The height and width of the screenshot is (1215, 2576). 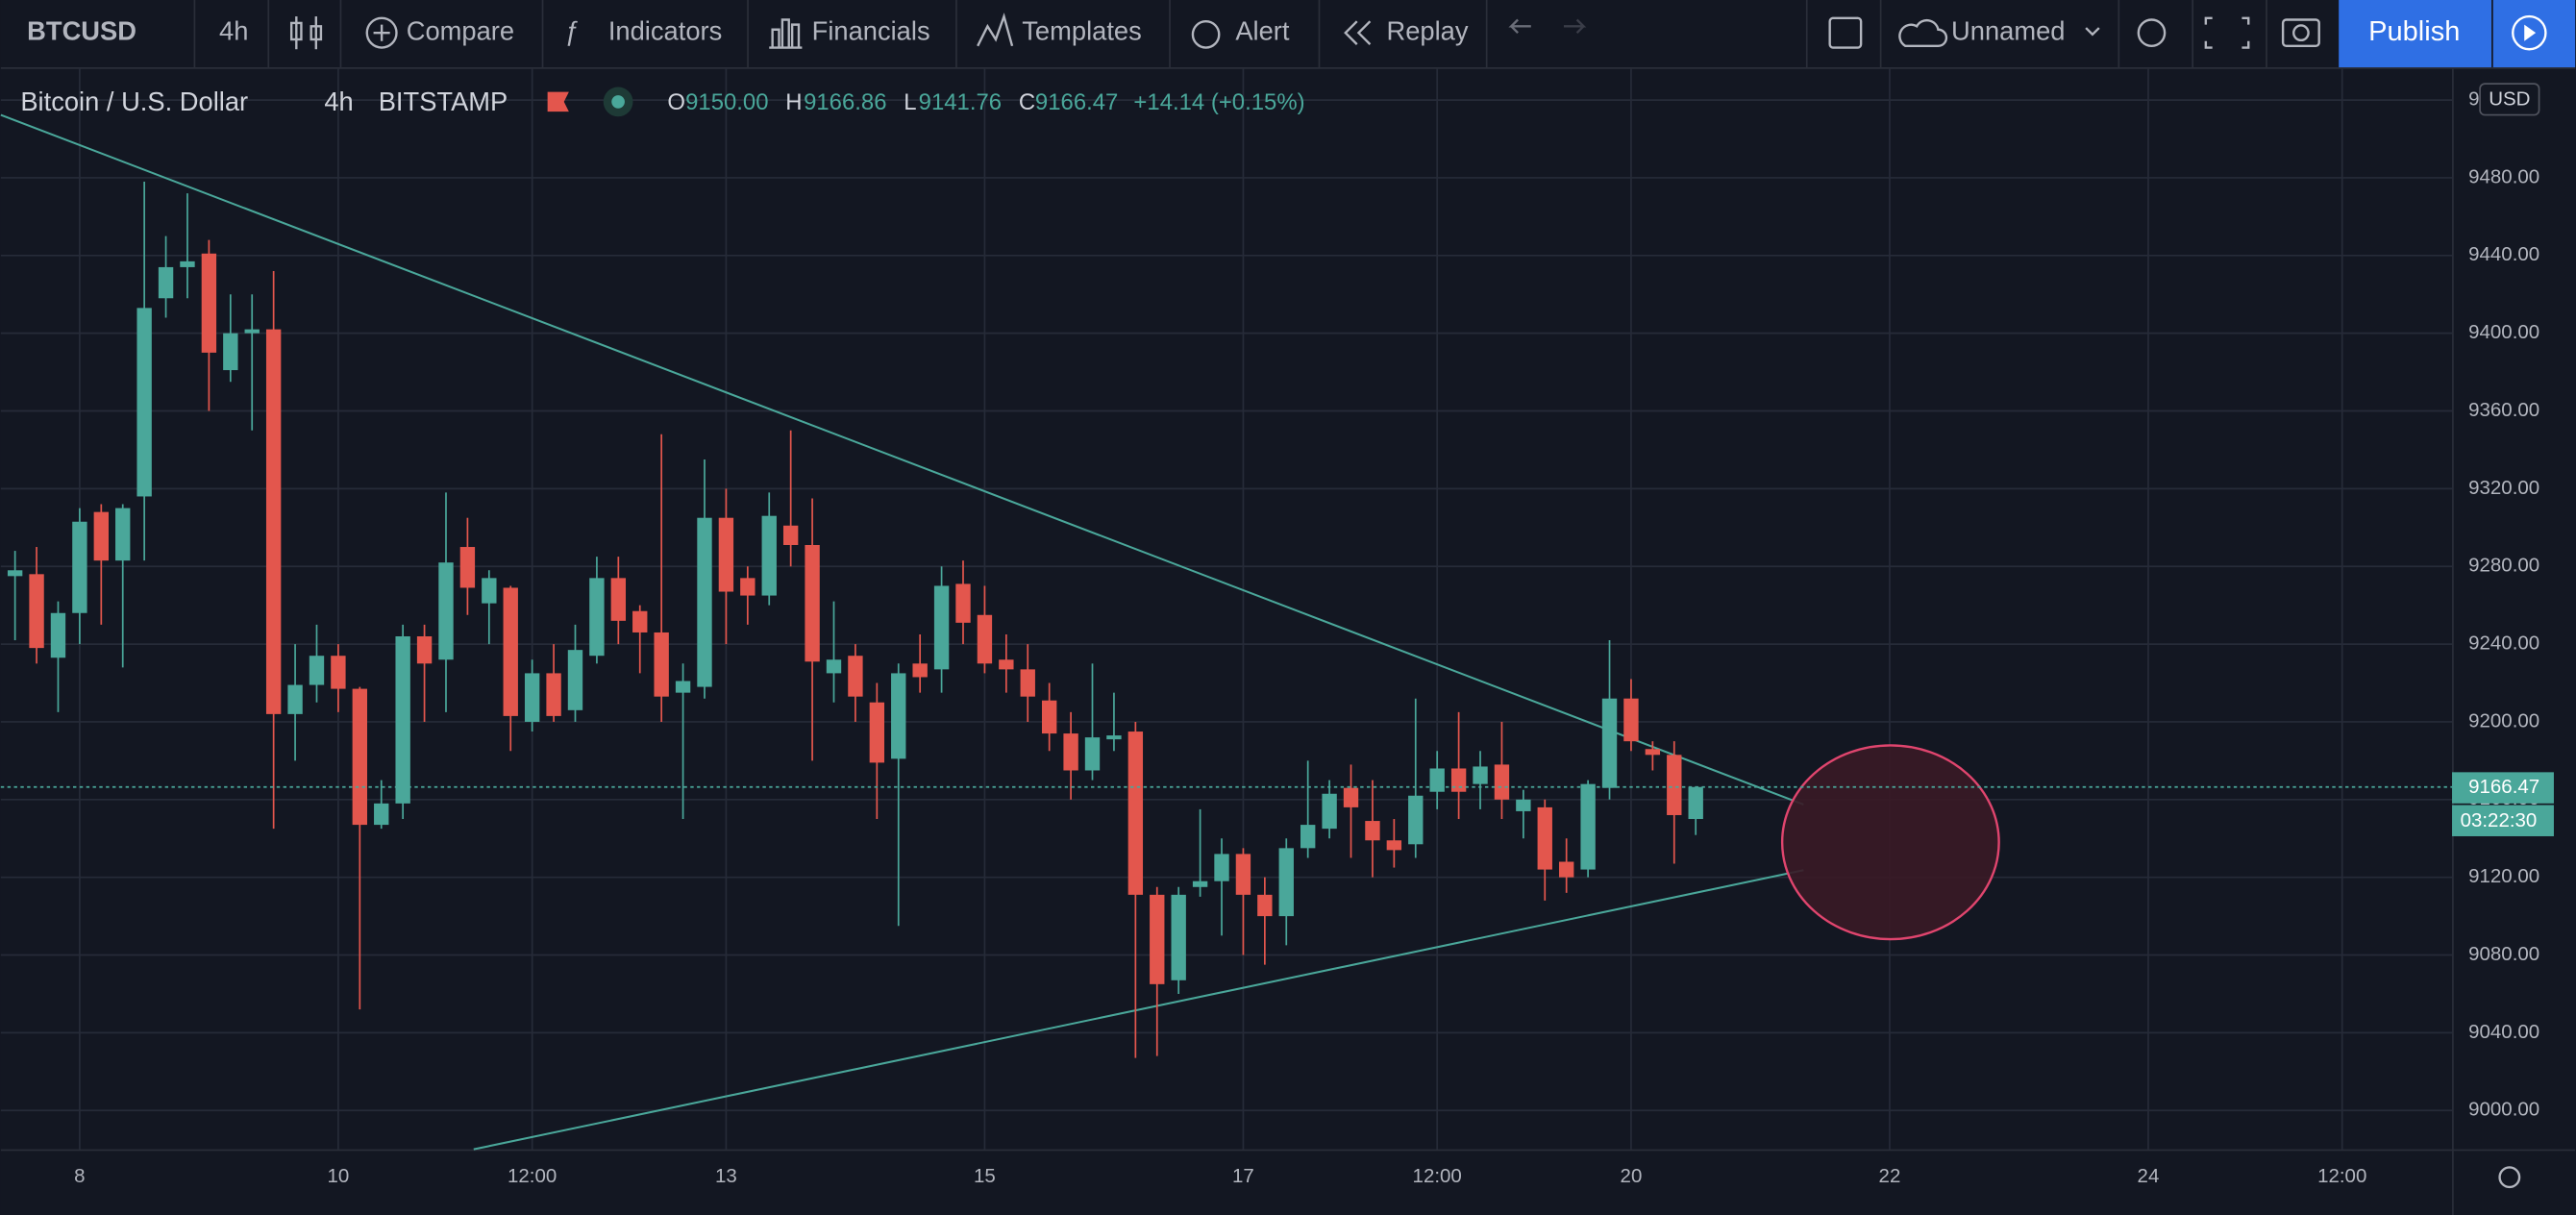 I want to click on financials: Financials, so click(x=871, y=30).